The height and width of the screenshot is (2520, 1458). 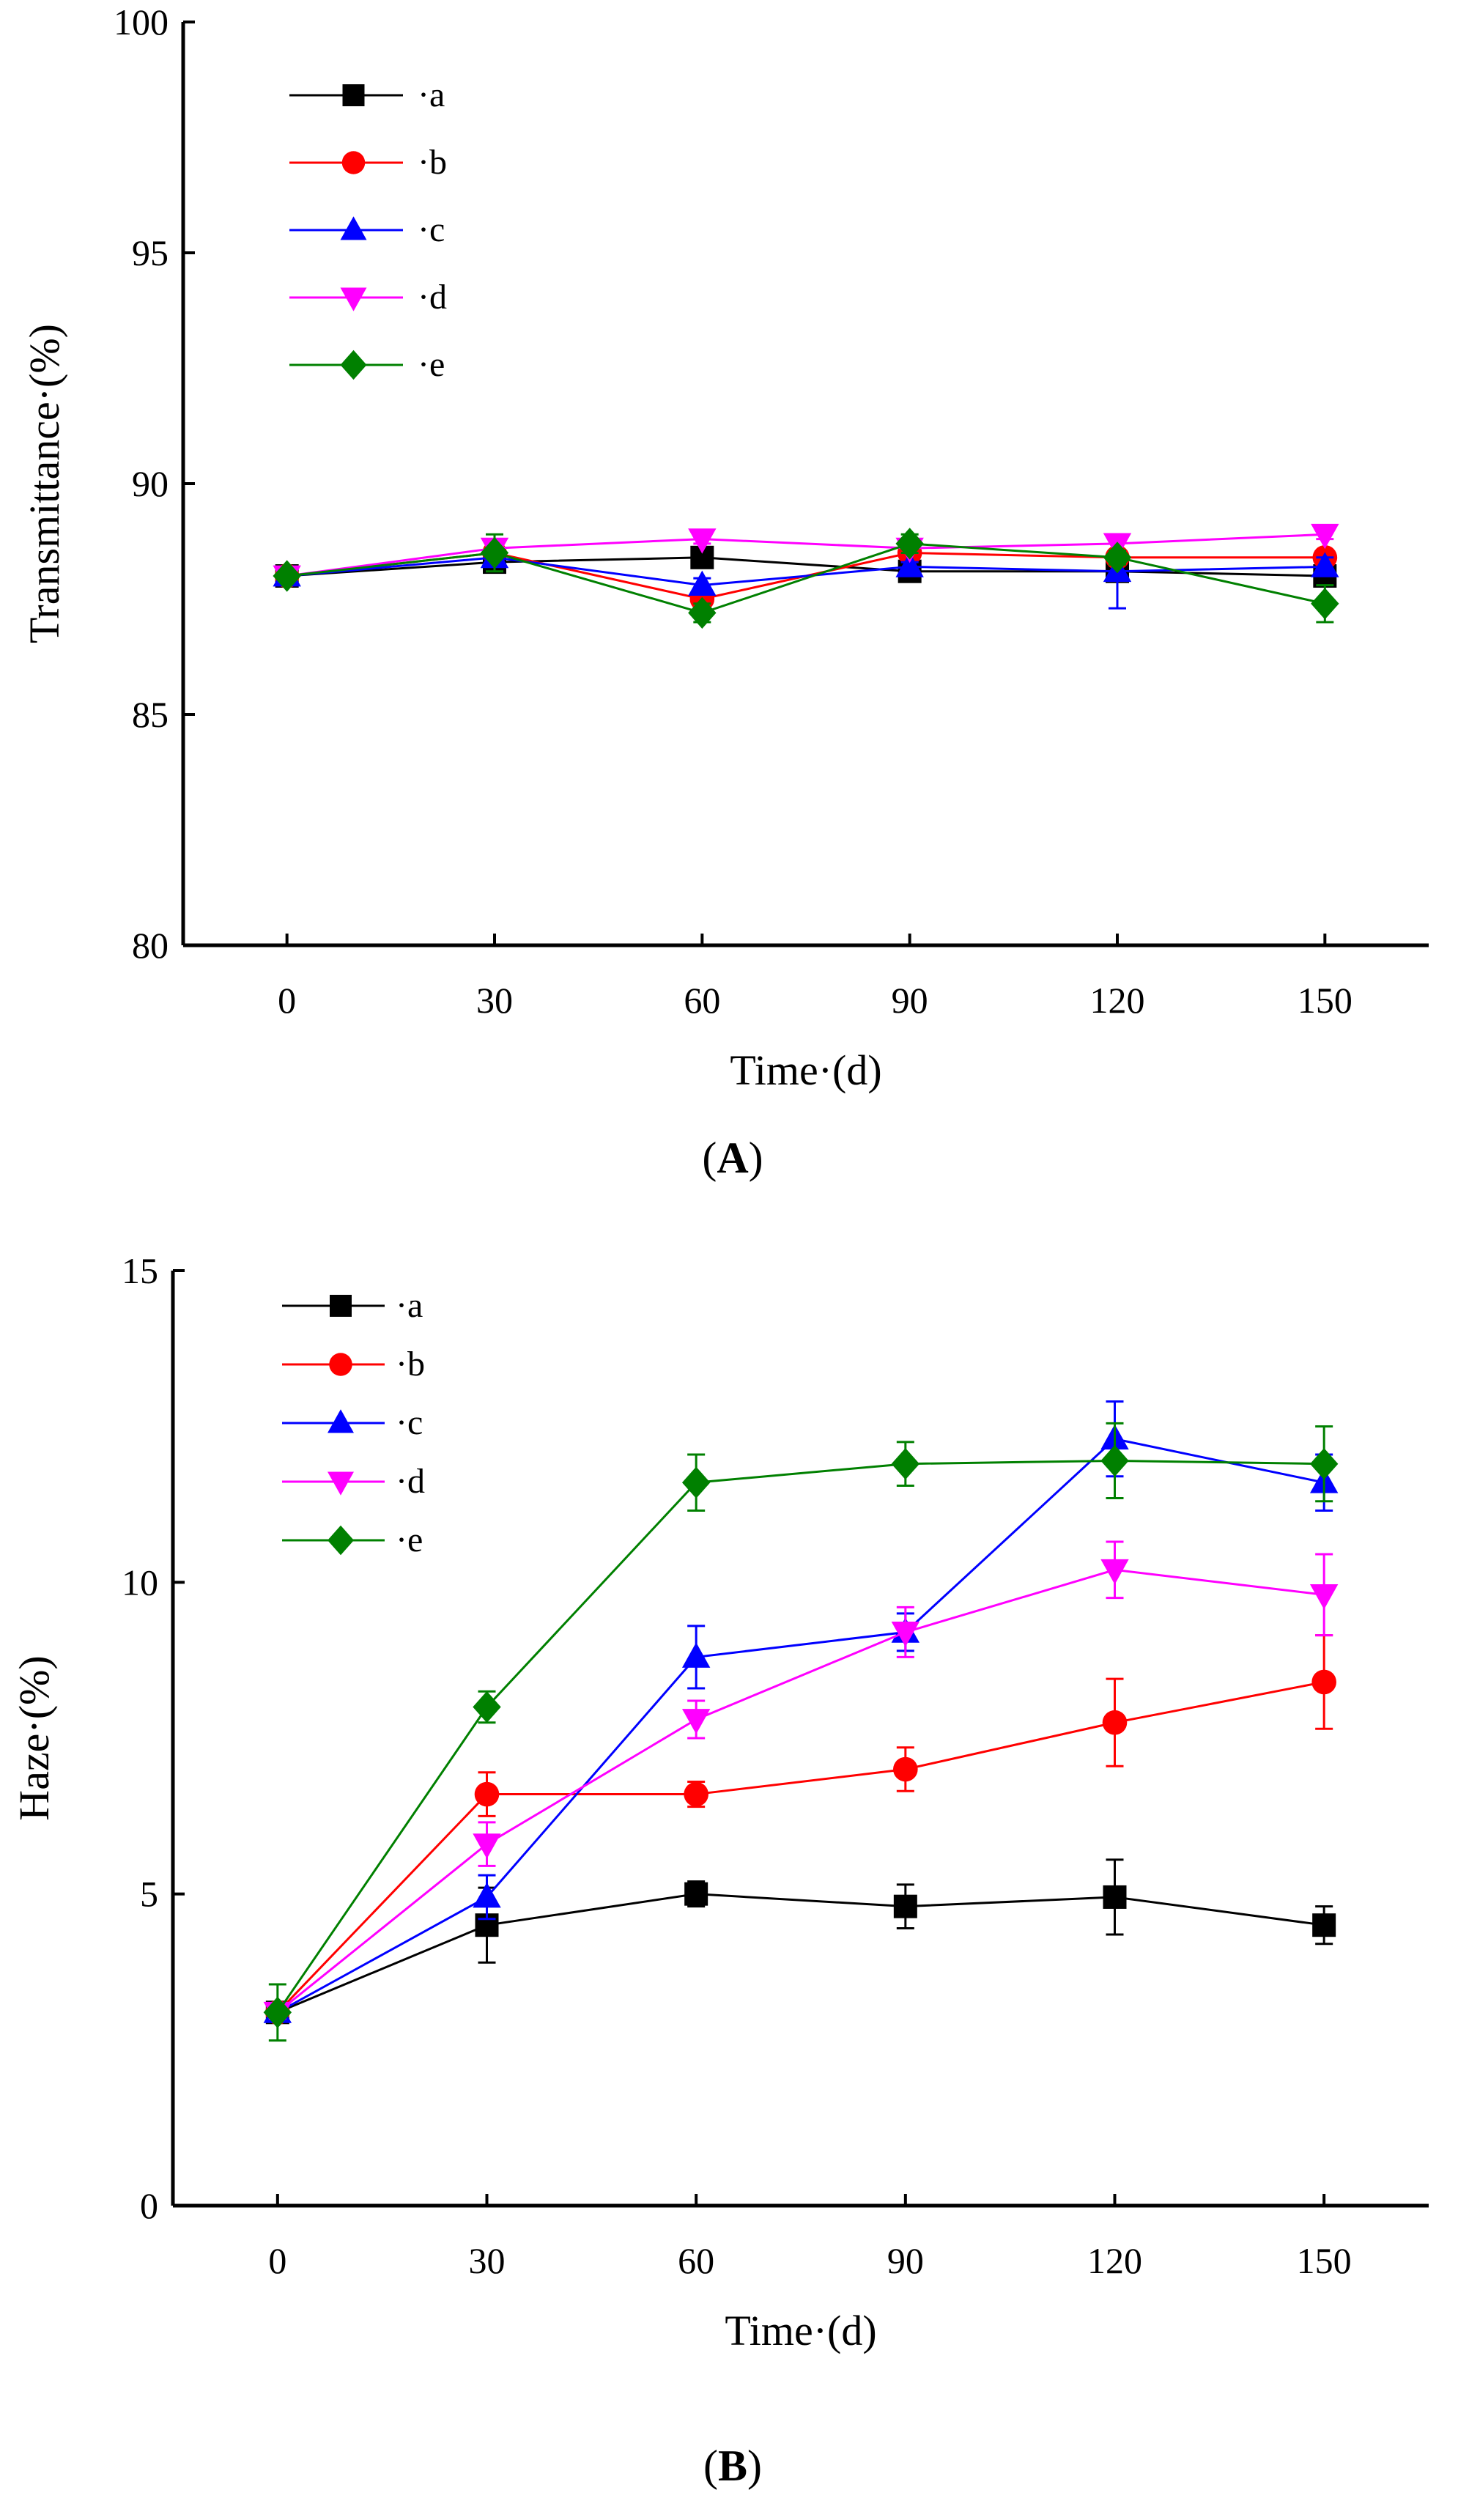 I want to click on legend-label: ·e, so click(x=432, y=364).